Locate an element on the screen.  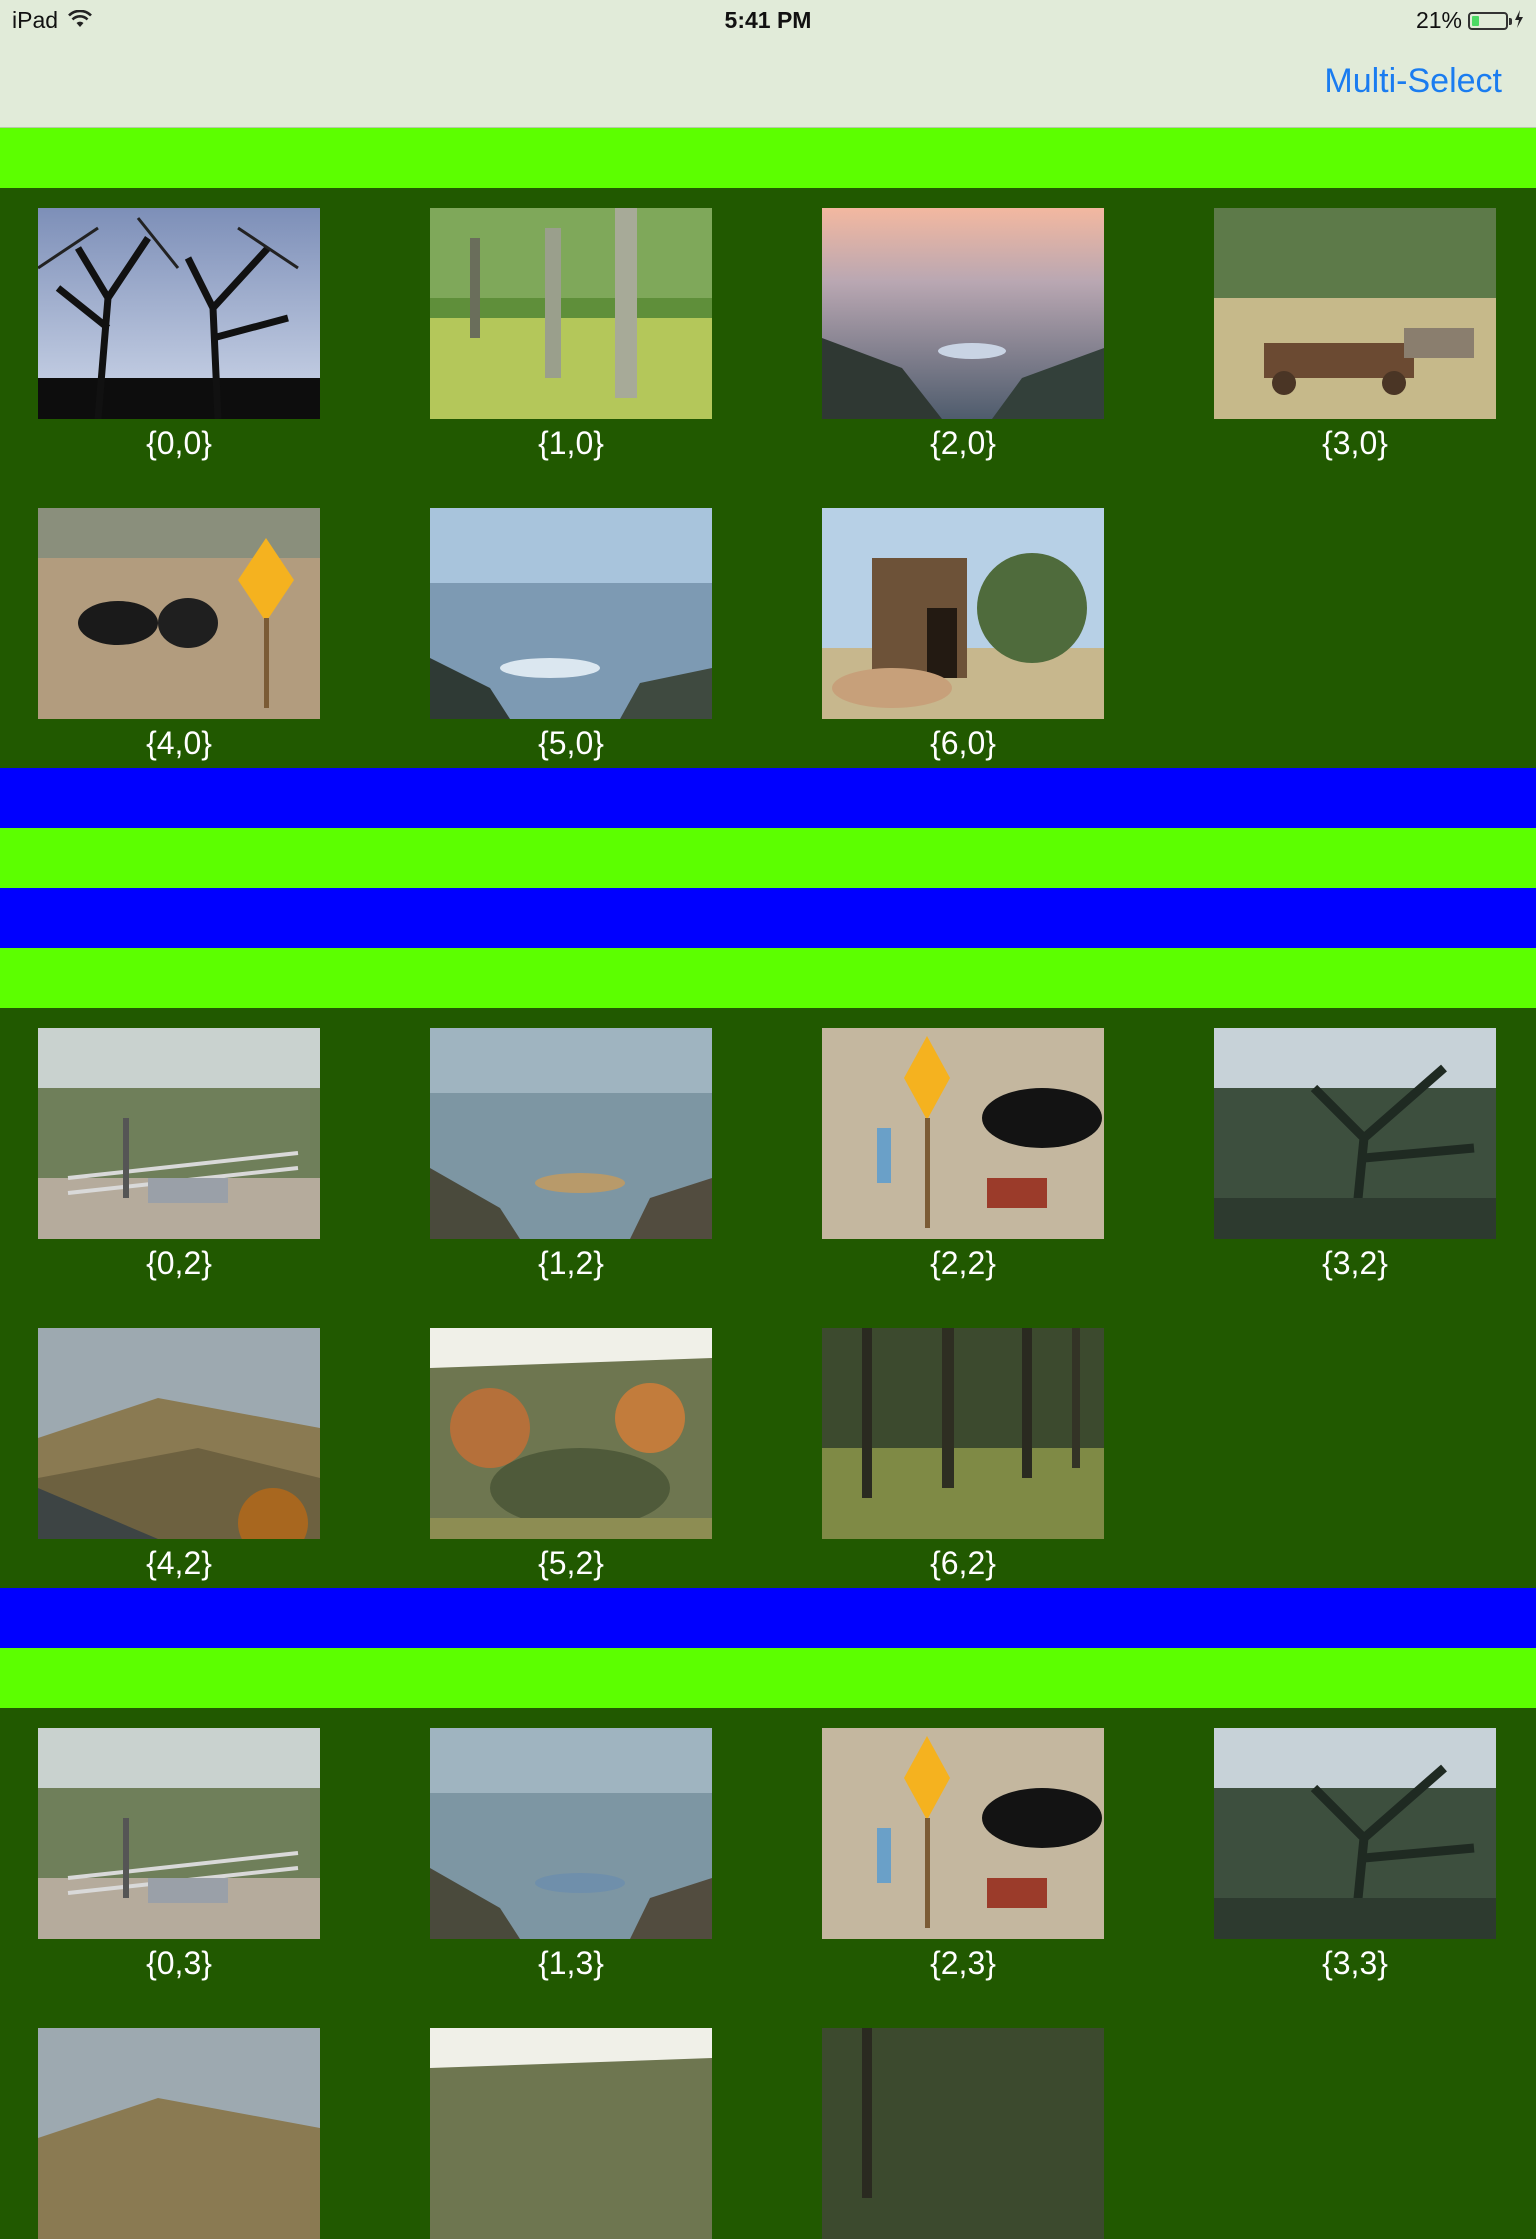
grid-cell: {6,2} is located at coordinates (963, 1454).